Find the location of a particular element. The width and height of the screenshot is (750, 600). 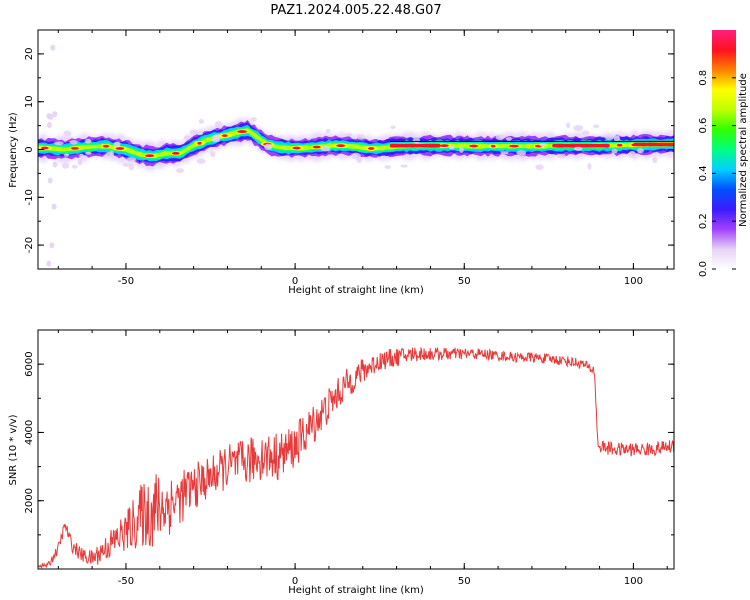

snr-x-tick-label: -50 is located at coordinates (126, 581).